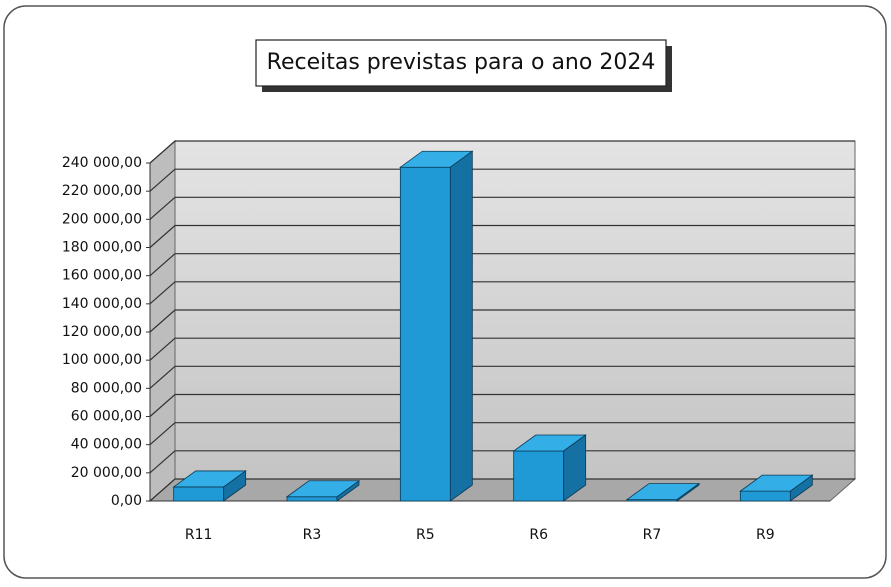 This screenshot has width=891, height=587. I want to click on x-tick-label: R11, so click(199, 535).